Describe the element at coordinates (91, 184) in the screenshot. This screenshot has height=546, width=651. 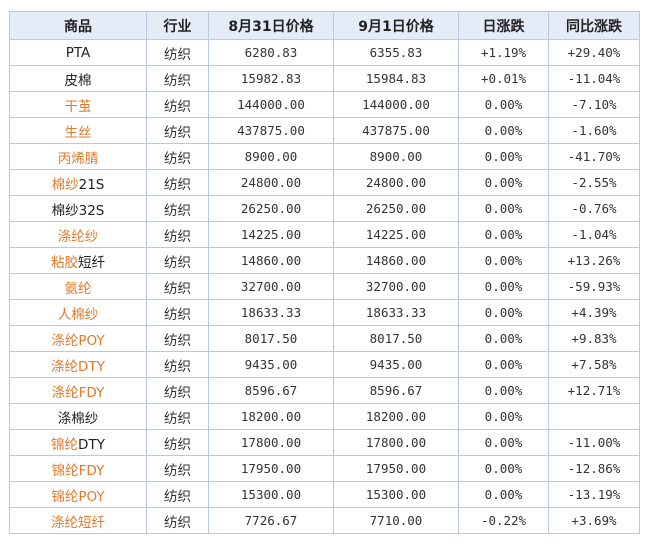
I see `product-name-text: 21S` at that location.